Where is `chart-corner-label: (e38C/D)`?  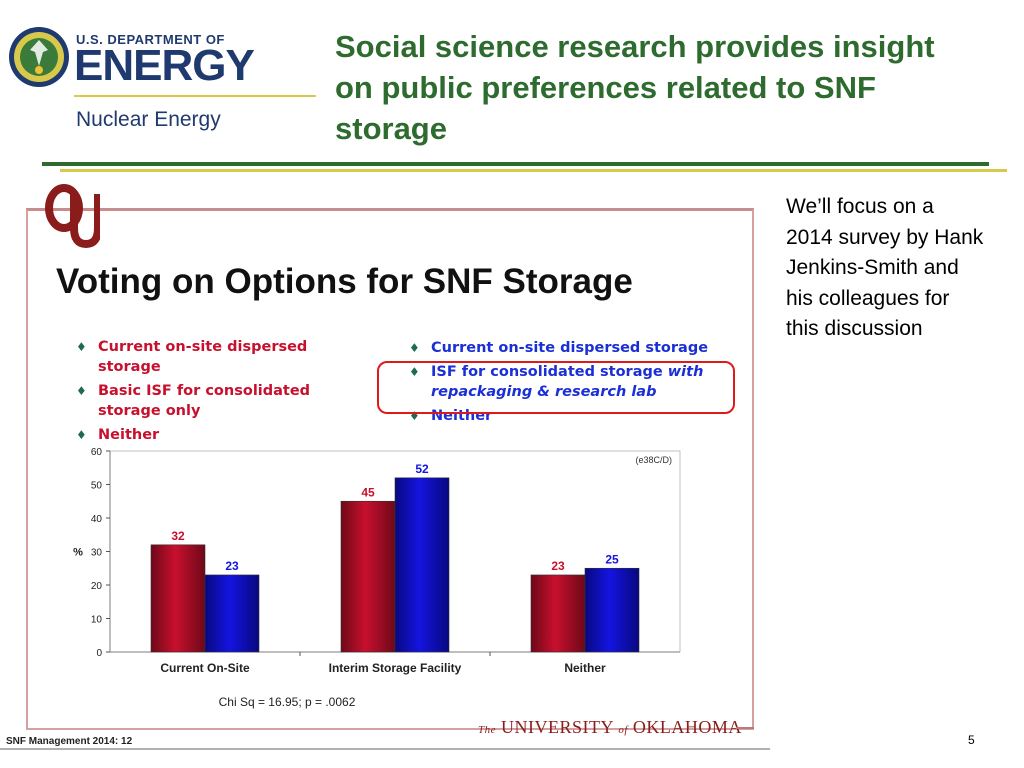 chart-corner-label: (e38C/D) is located at coordinates (653, 460).